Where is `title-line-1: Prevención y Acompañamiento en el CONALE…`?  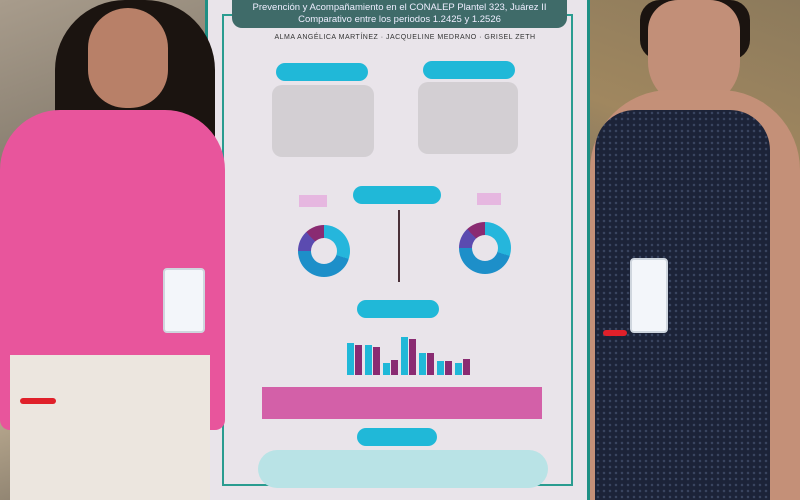
title-line-1: Prevención y Acompañamiento en el CONALE… is located at coordinates (399, 7).